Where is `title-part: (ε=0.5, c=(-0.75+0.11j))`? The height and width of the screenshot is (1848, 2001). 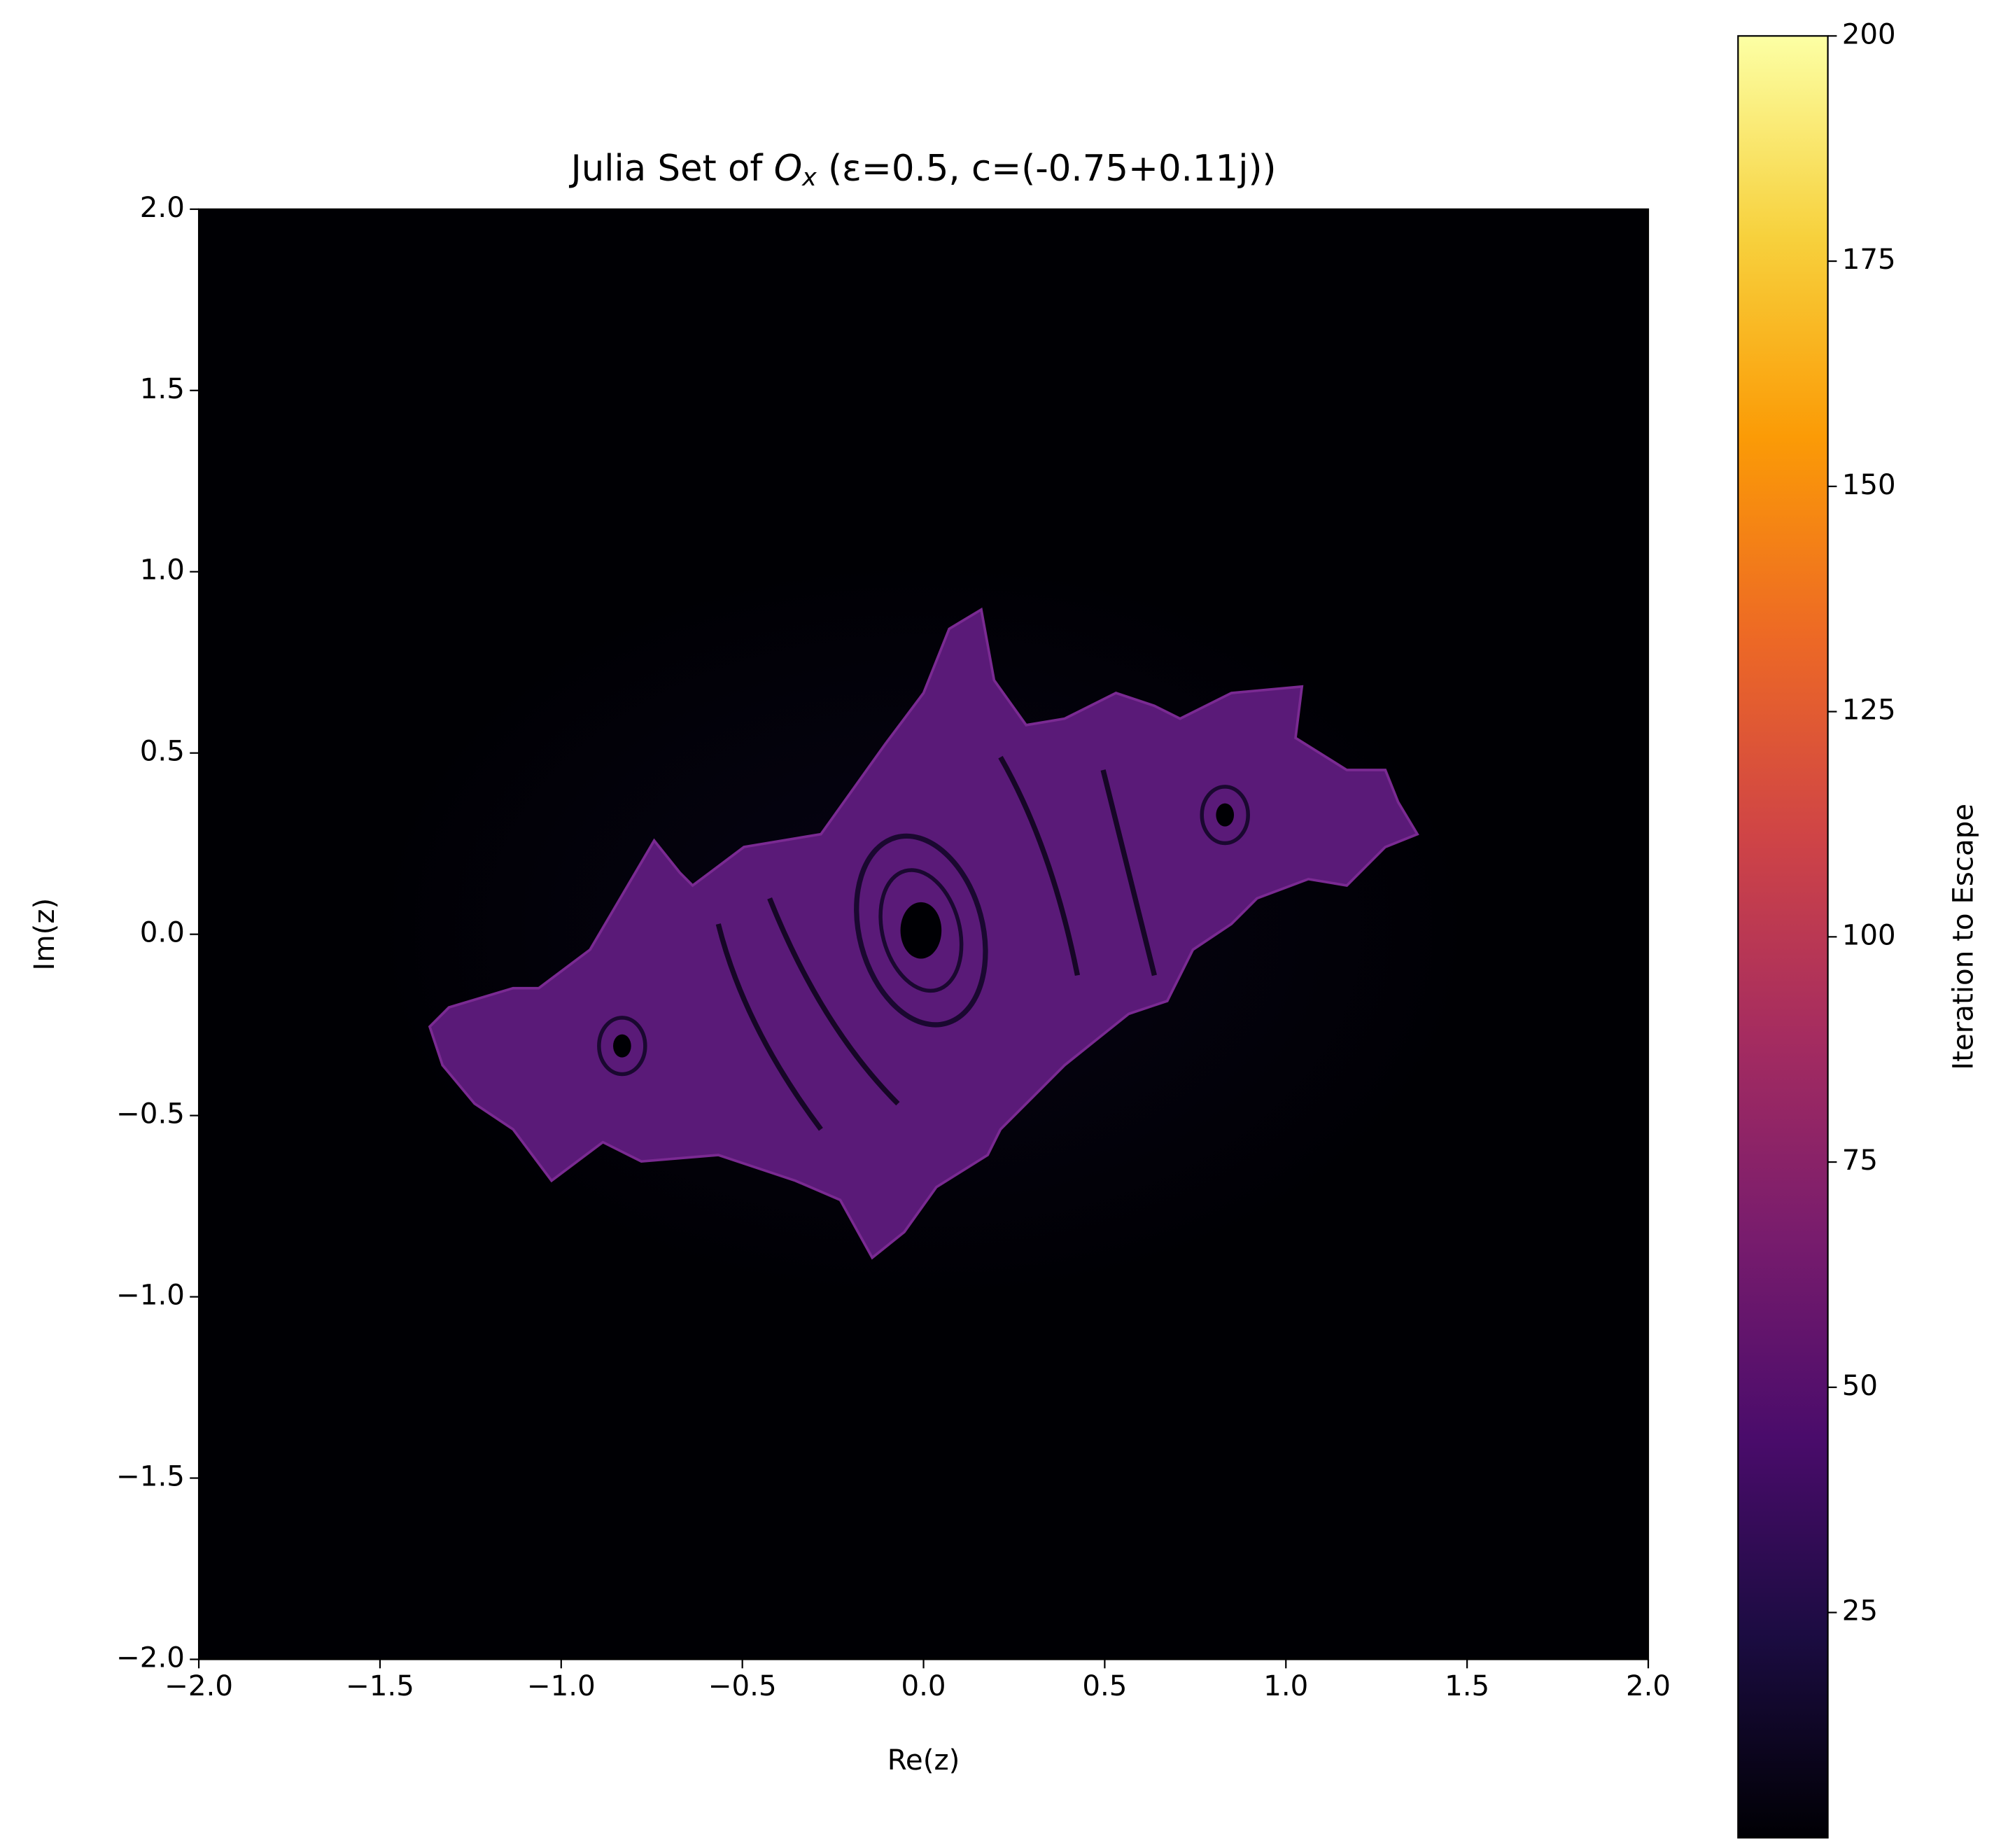
title-part: (ε=0.5, c=(-0.75+0.11j)) is located at coordinates (1047, 169).